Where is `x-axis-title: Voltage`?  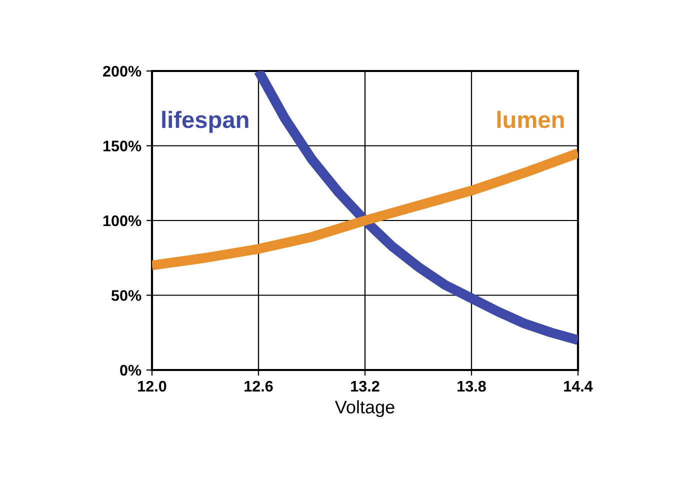
x-axis-title: Voltage is located at coordinates (364, 409).